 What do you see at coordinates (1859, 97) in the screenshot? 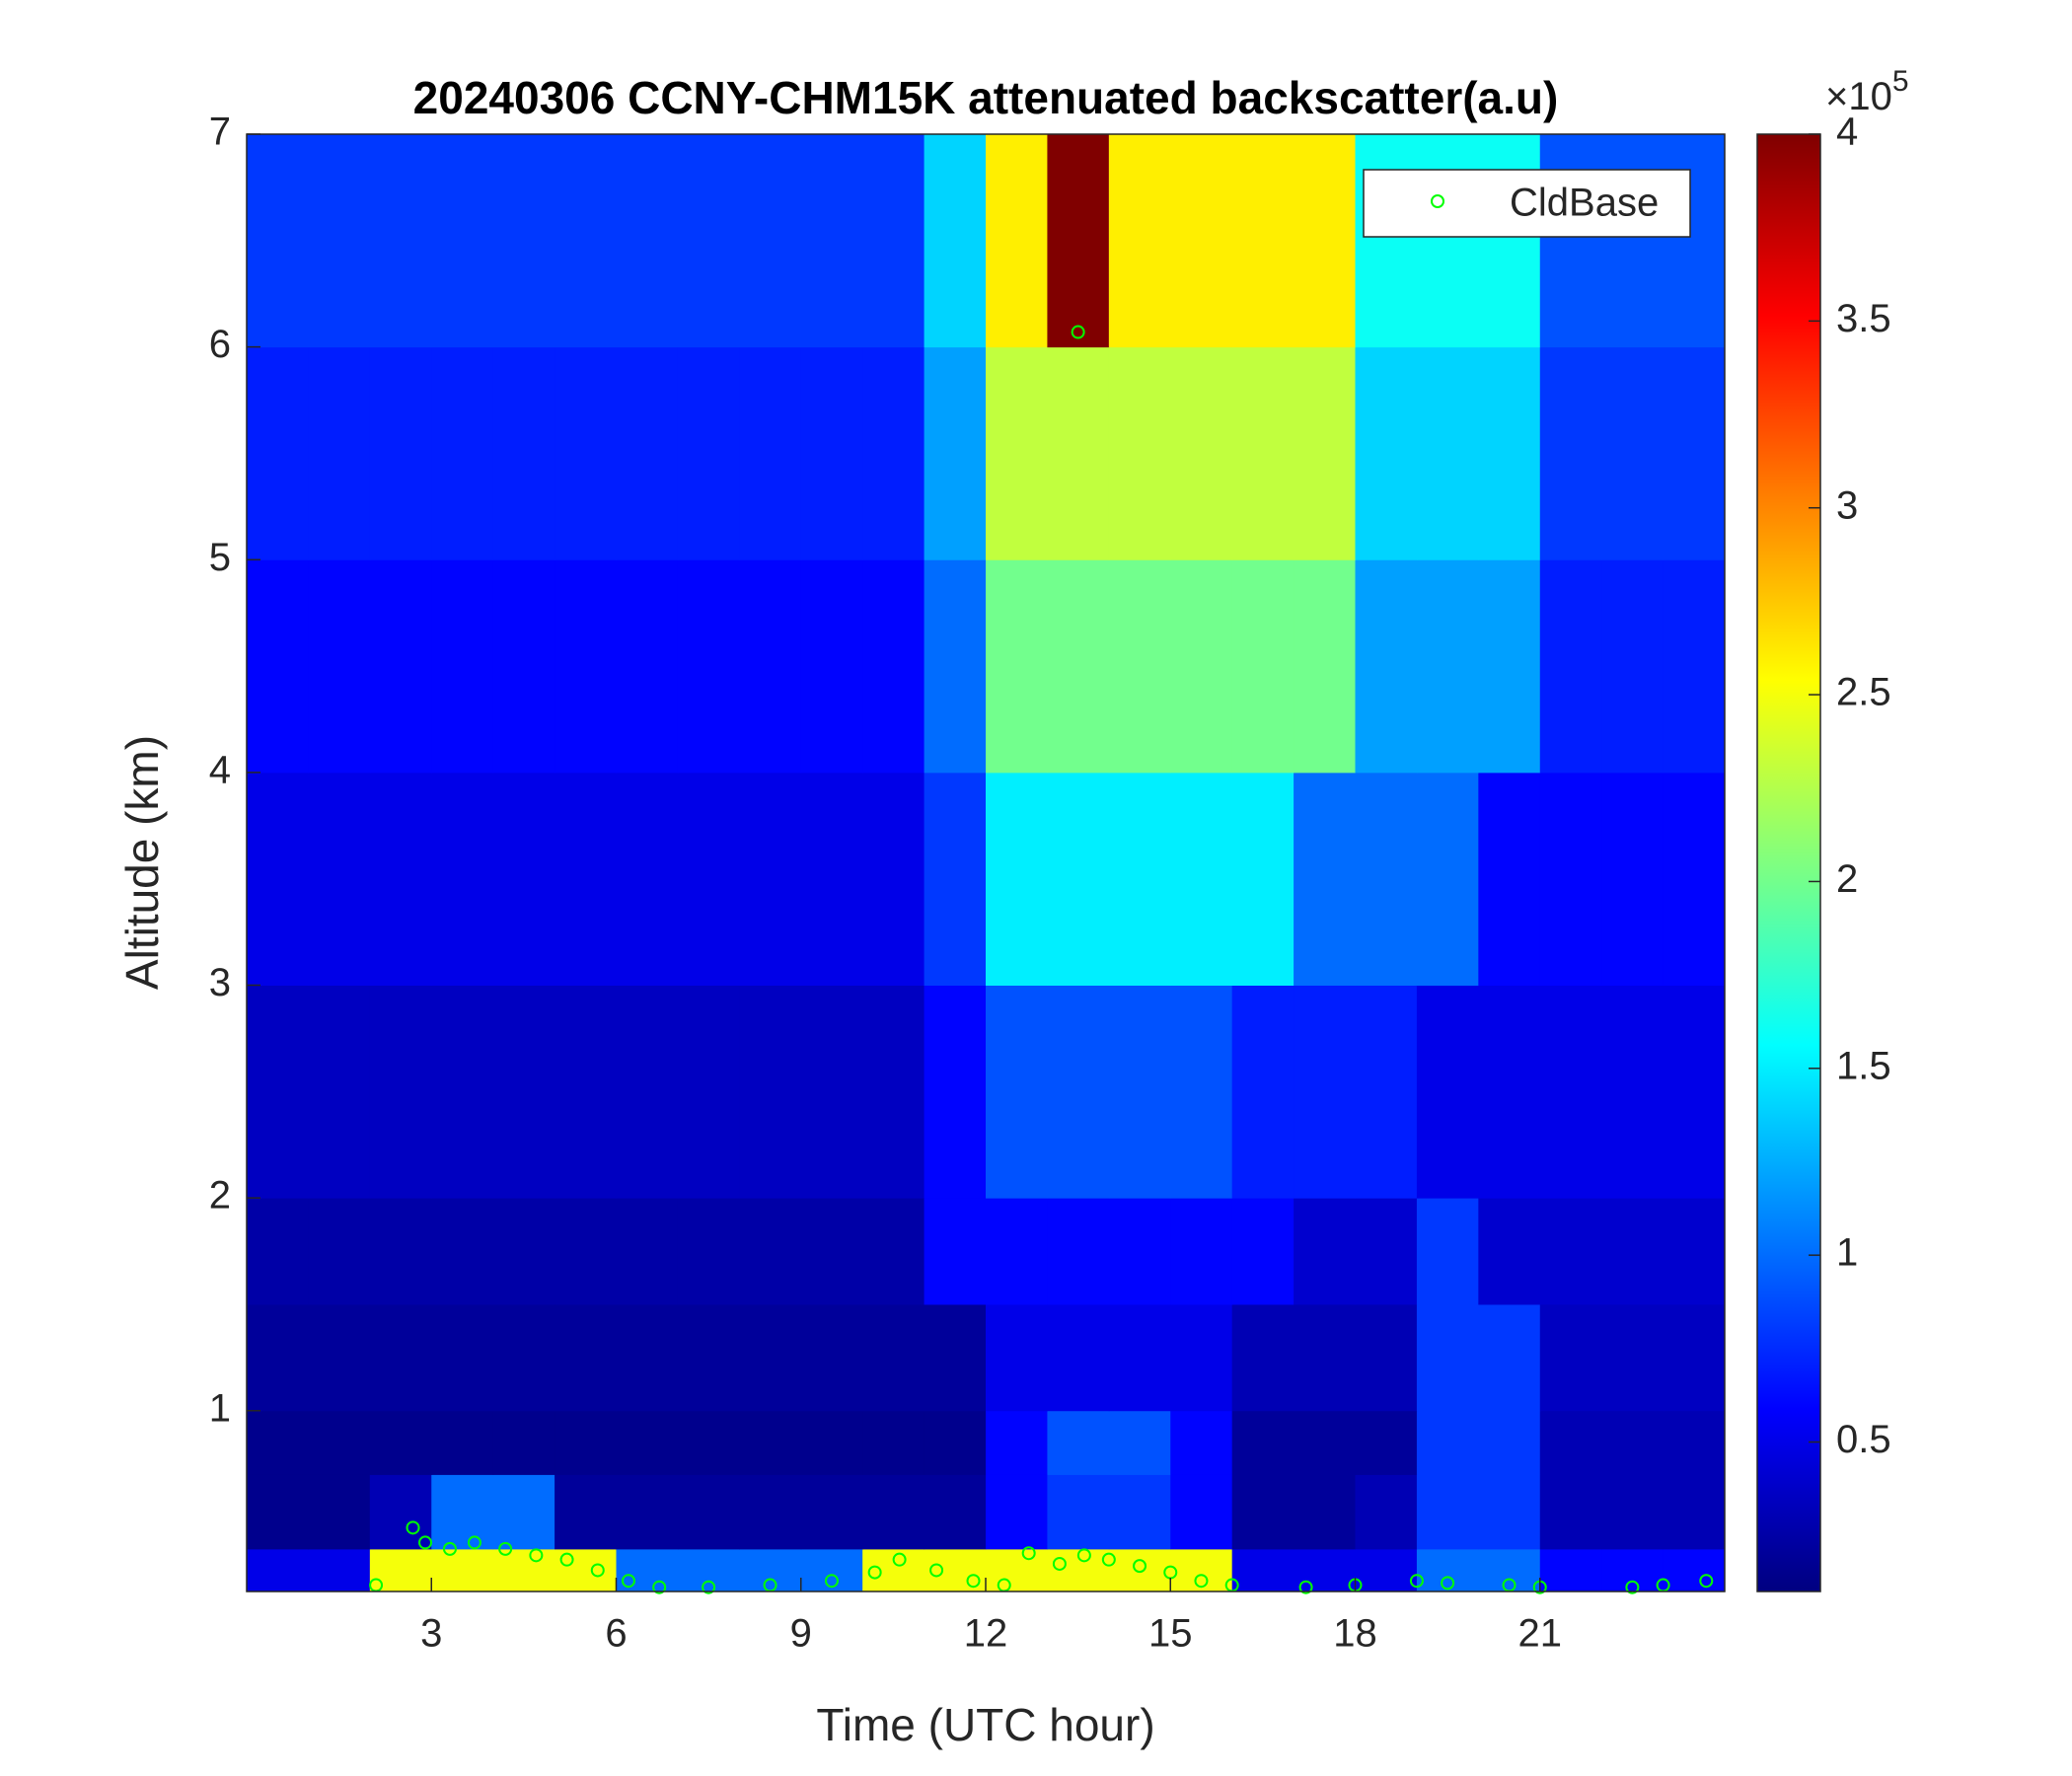
I see `colorbar-scale-base: ×10` at bounding box center [1859, 97].